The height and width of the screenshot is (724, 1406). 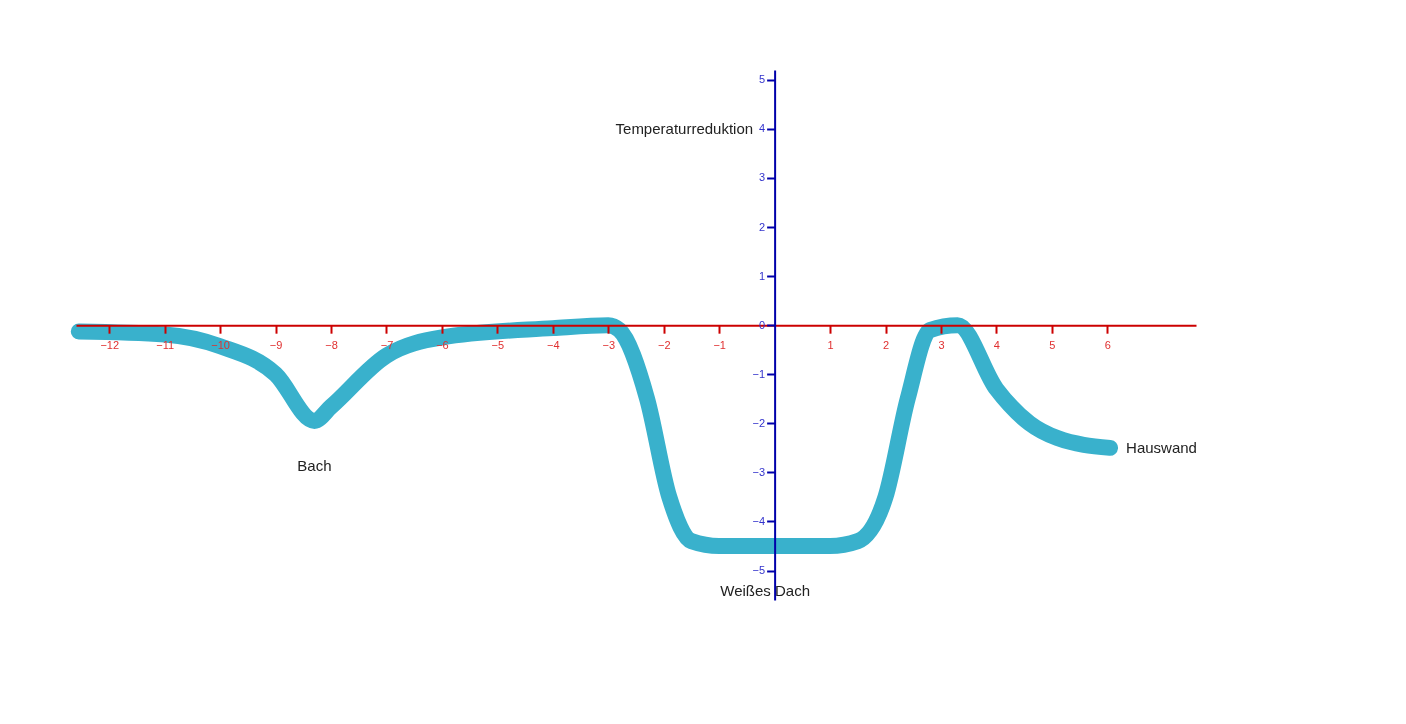 What do you see at coordinates (1107, 344) in the screenshot?
I see `x-tick-label: 6` at bounding box center [1107, 344].